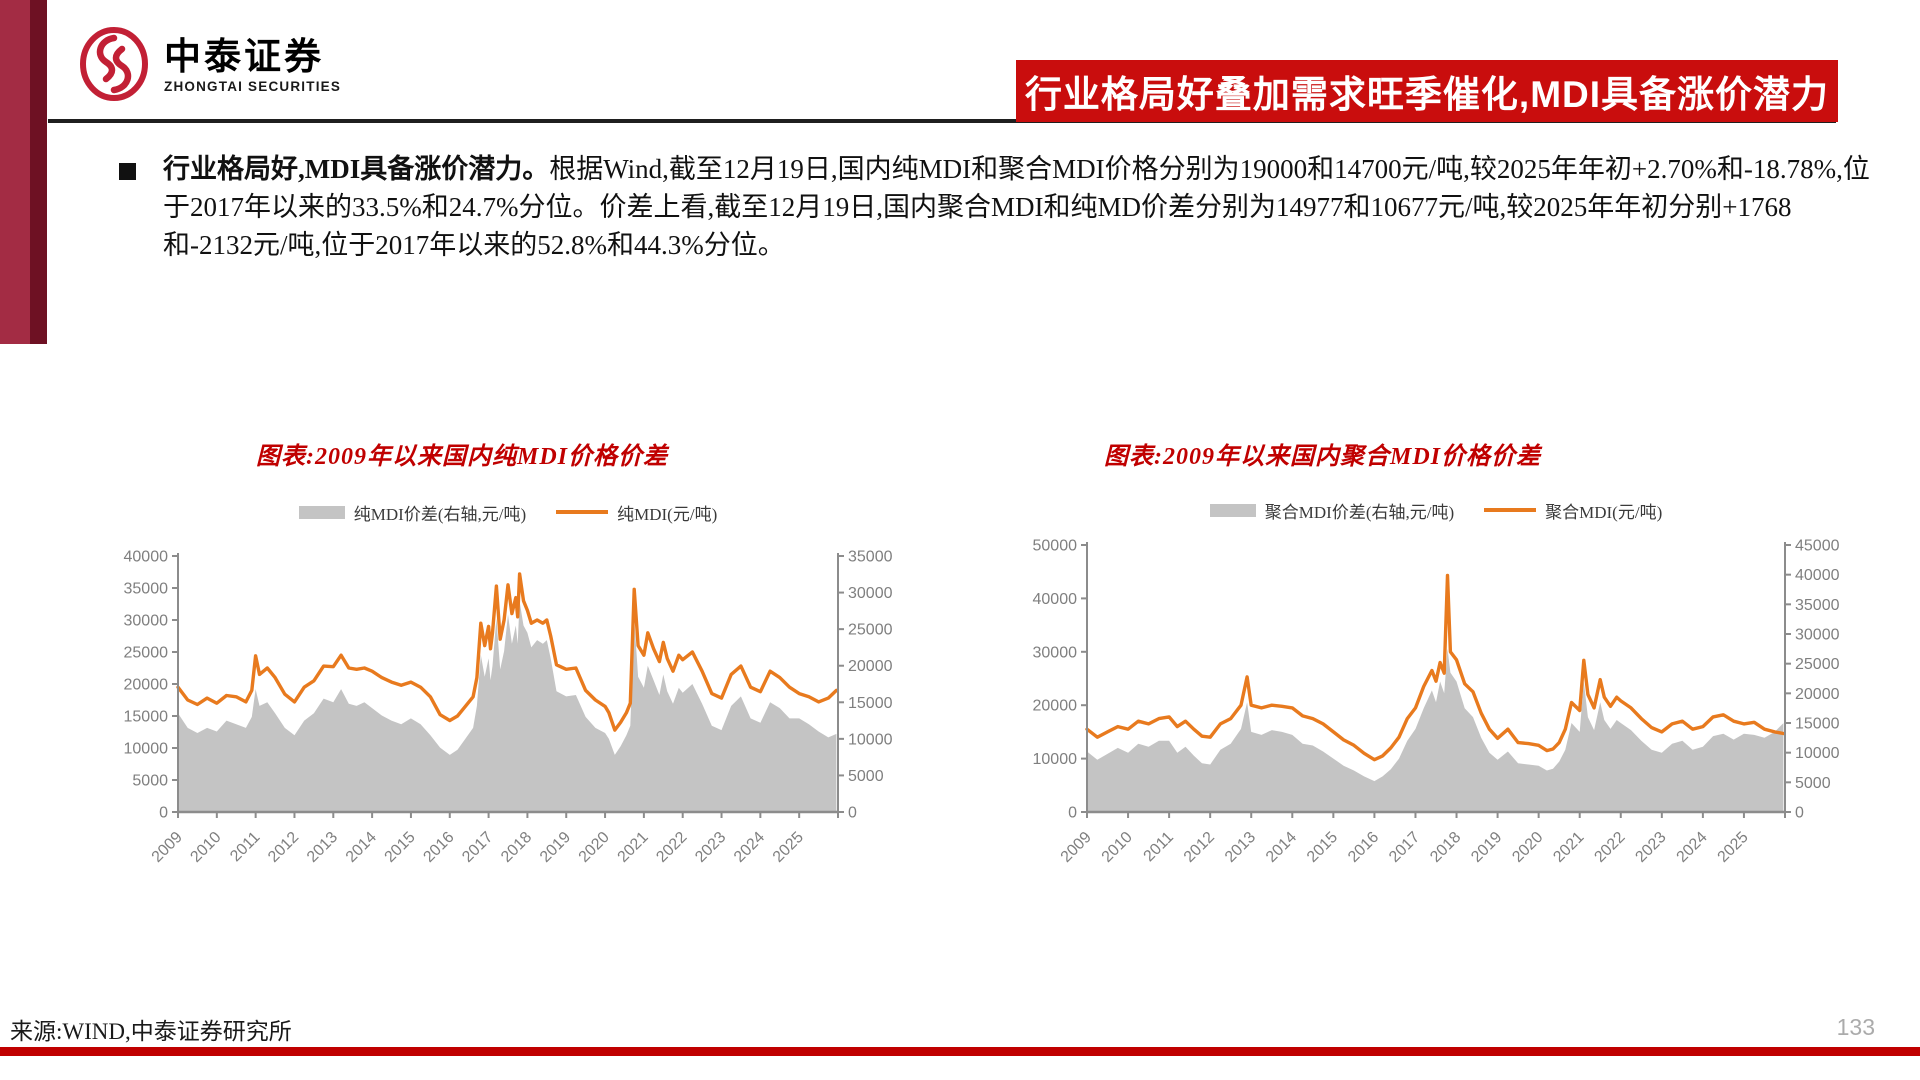  Describe the element at coordinates (127, 171) in the screenshot. I see `bullet-square-icon` at that location.